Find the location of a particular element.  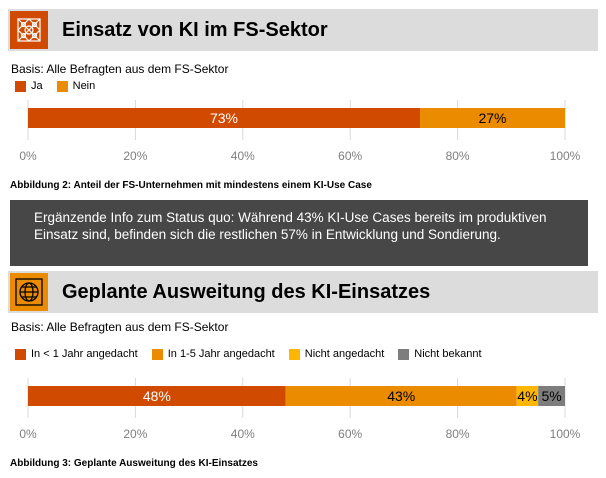

data-label: 27% is located at coordinates (492, 118).